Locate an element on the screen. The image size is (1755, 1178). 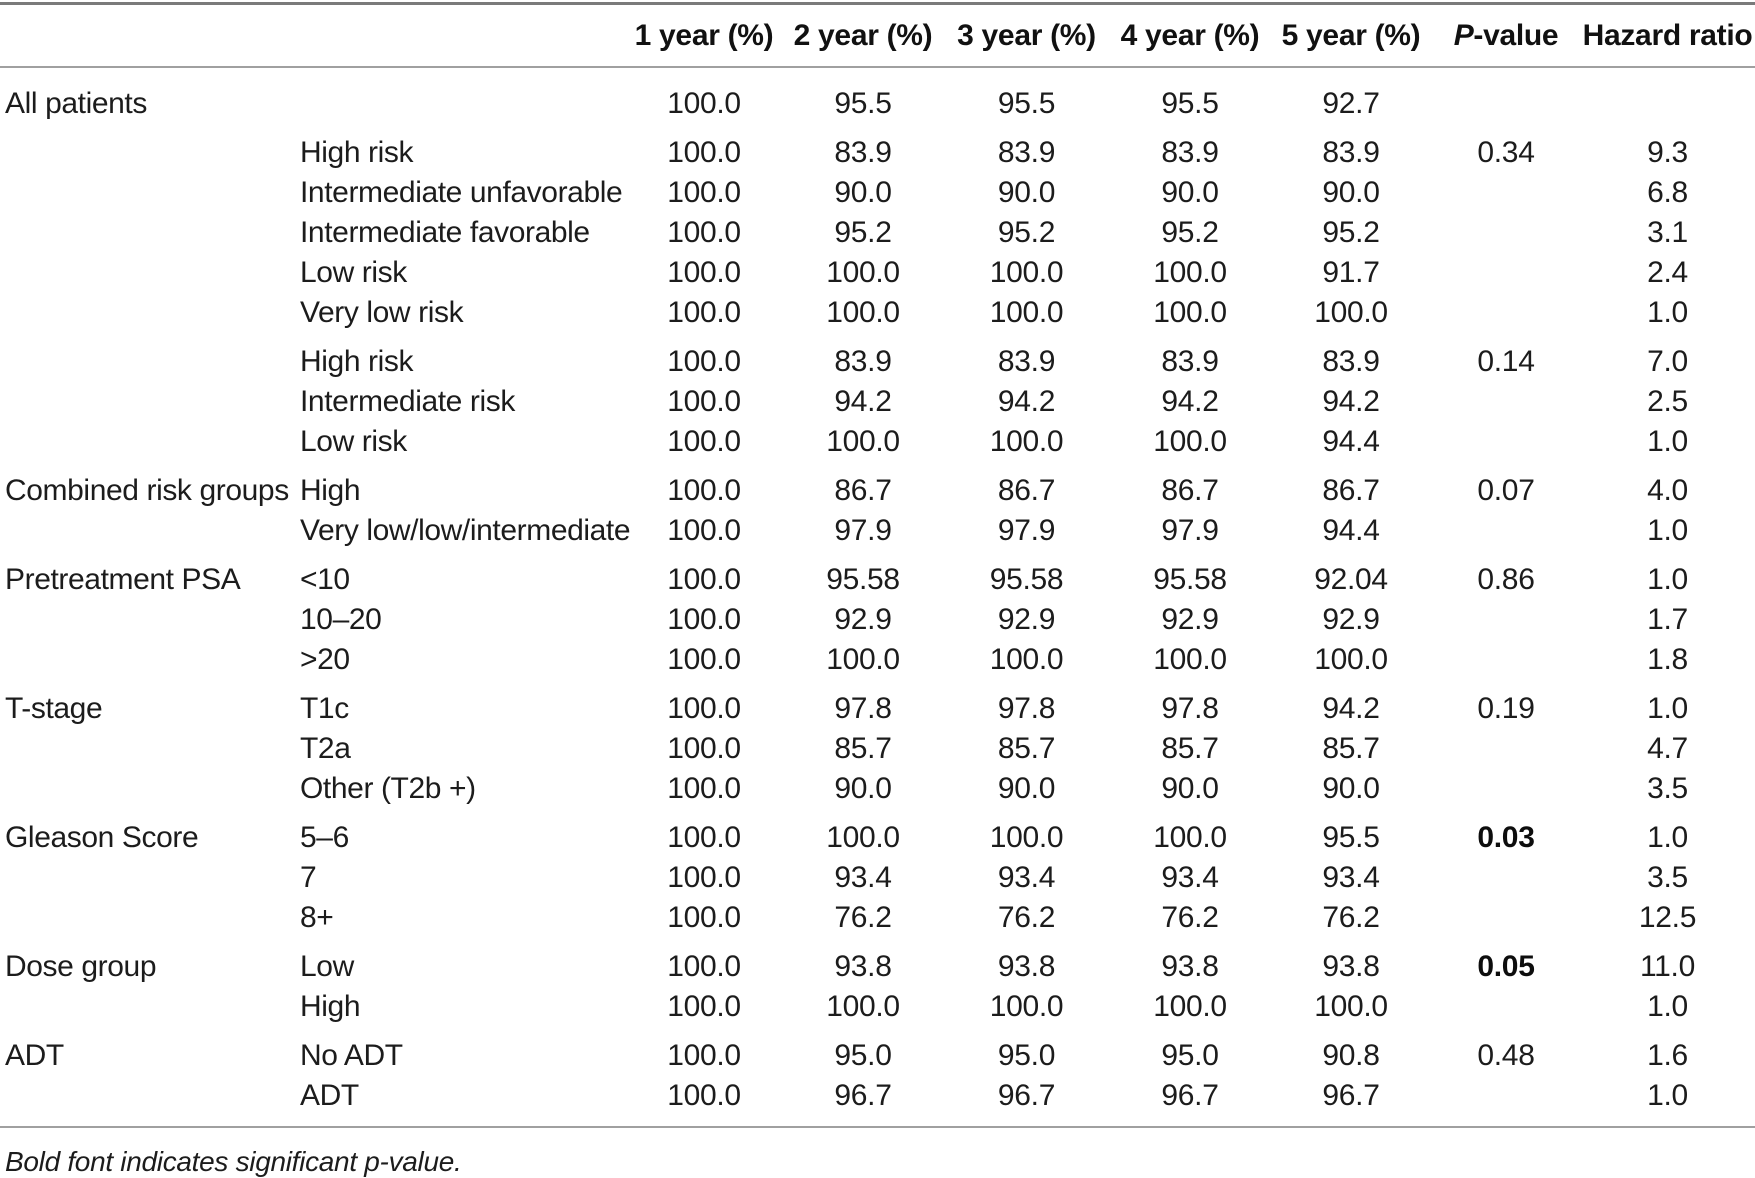
table-footnote: Bold font indicates significant p-value. is located at coordinates (233, 1161).